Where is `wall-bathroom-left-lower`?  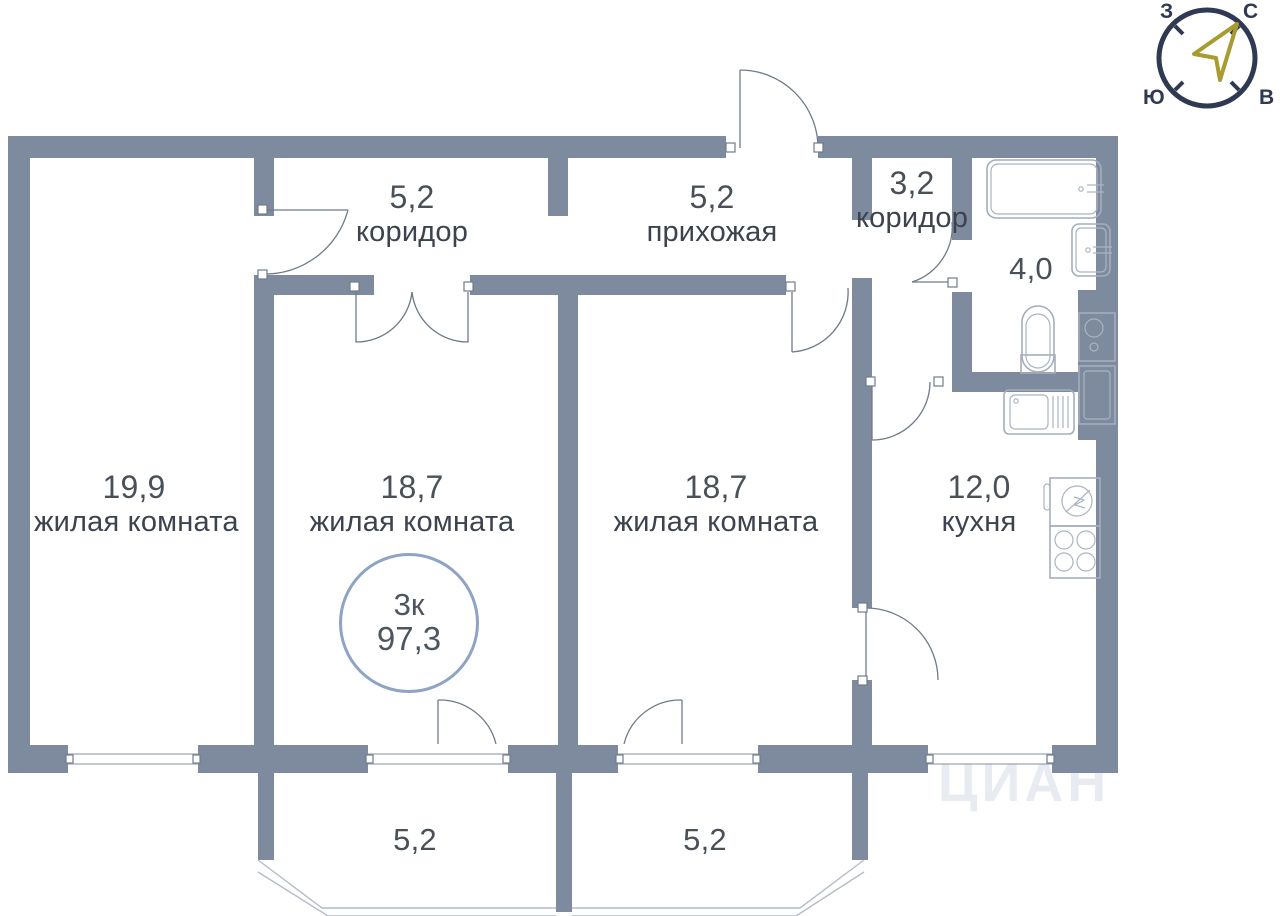 wall-bathroom-left-lower is located at coordinates (962, 338).